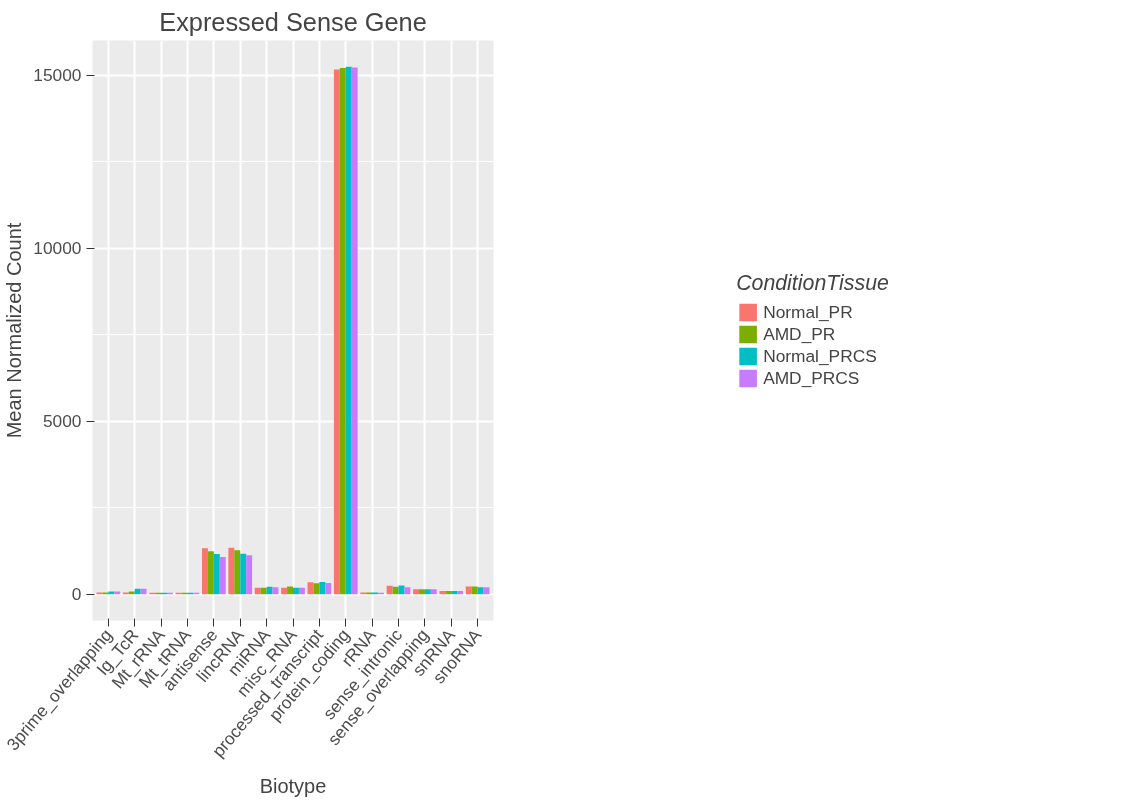  What do you see at coordinates (76, 594) in the screenshot?
I see `y-tick-label: 0` at bounding box center [76, 594].